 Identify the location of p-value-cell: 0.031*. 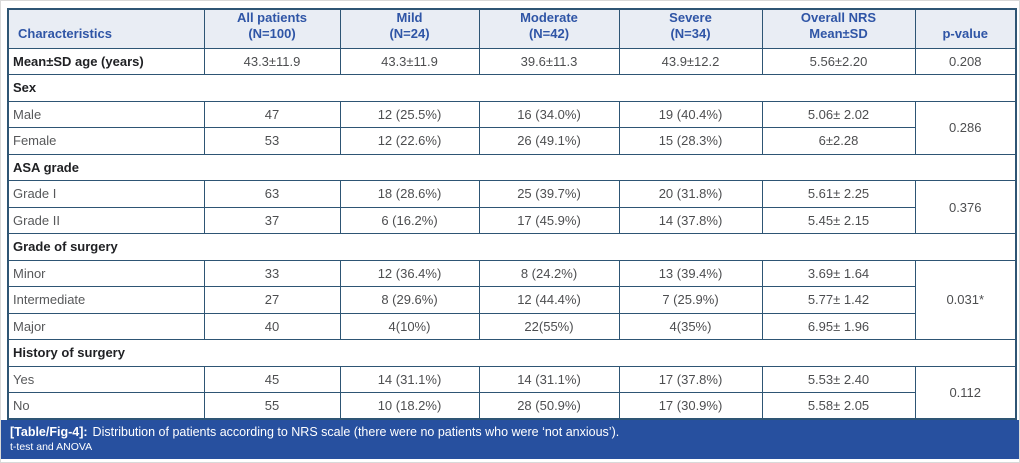
(965, 299).